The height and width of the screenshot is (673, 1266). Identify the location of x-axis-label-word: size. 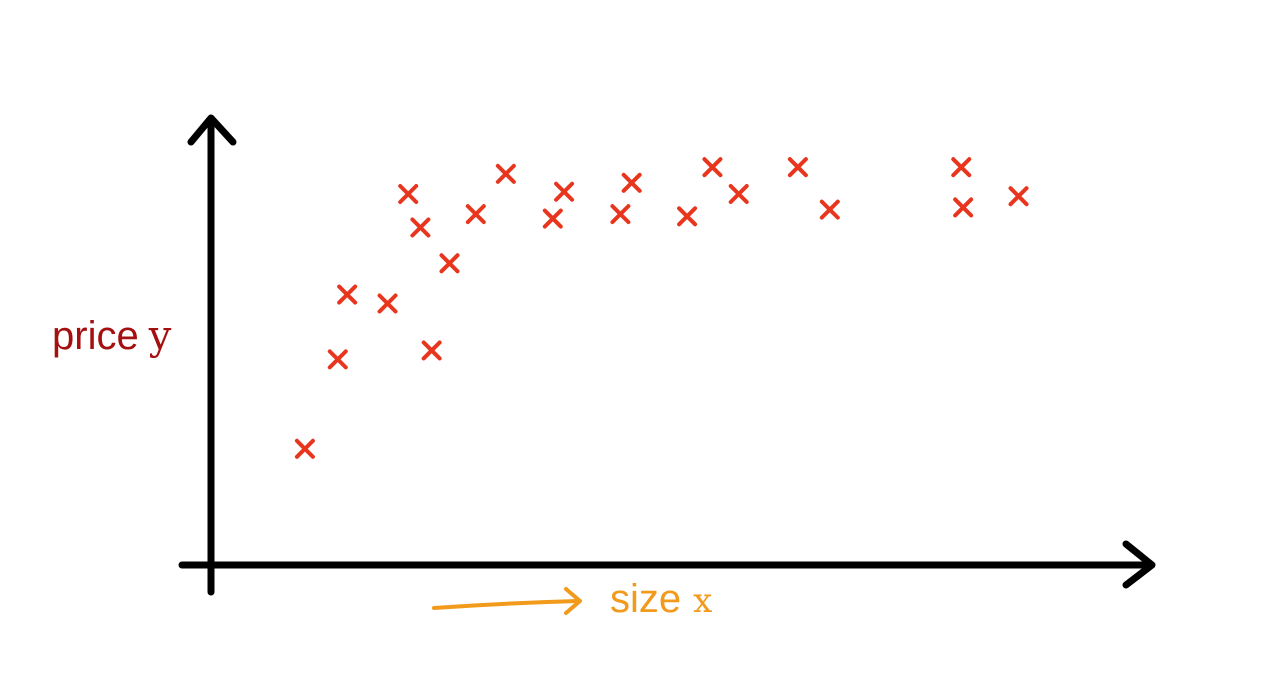
(645, 599).